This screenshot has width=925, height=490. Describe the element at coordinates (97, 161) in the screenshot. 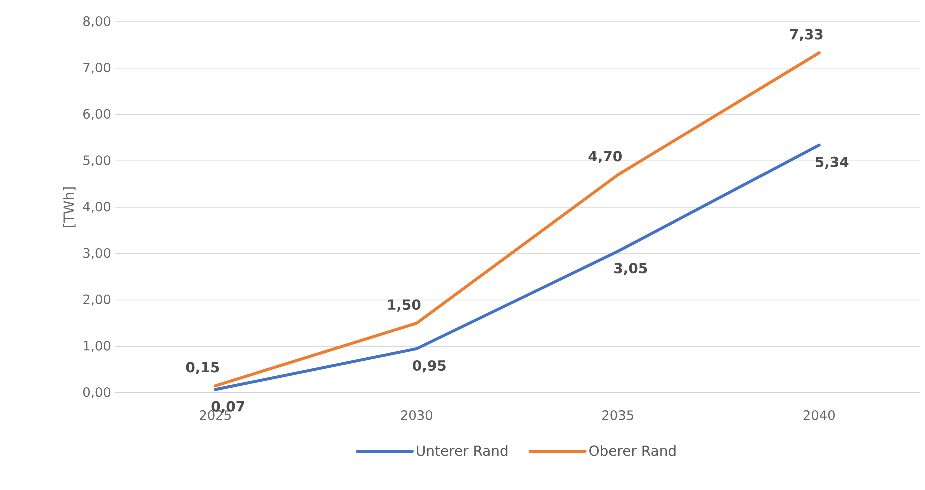

I see `y-tick-label: 5,00` at that location.